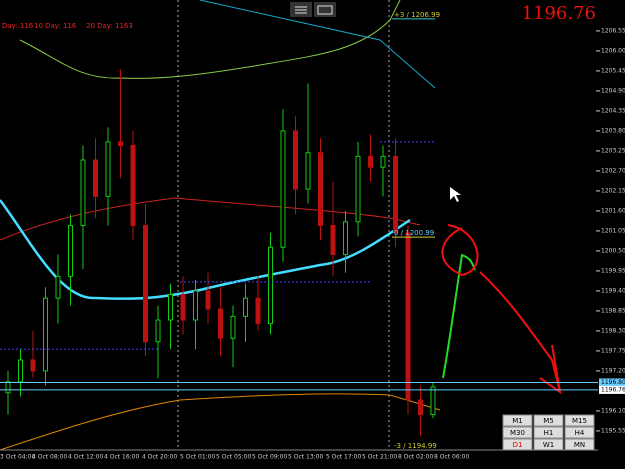  Describe the element at coordinates (269, 457) in the screenshot. I see `time-label: 5 Oct 09:00` at that location.